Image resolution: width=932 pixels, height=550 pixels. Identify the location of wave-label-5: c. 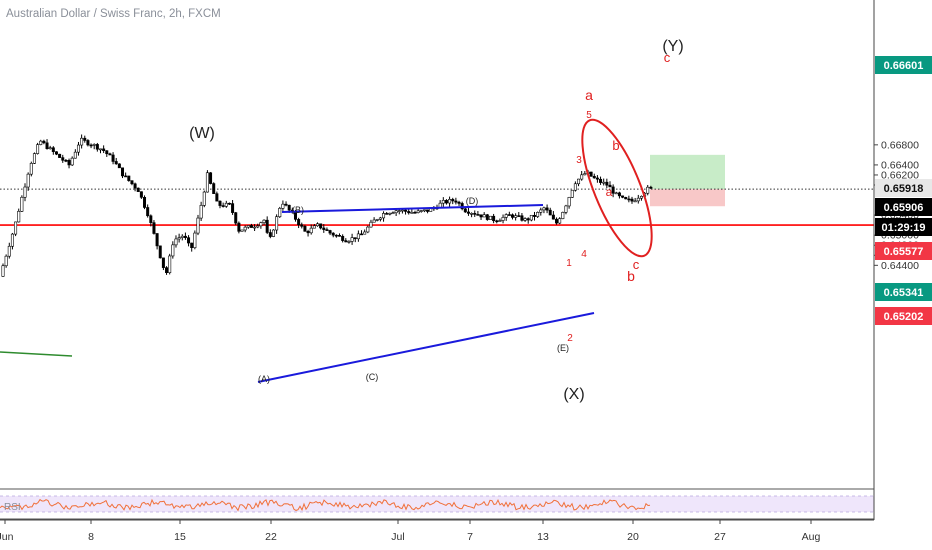
(636, 264).